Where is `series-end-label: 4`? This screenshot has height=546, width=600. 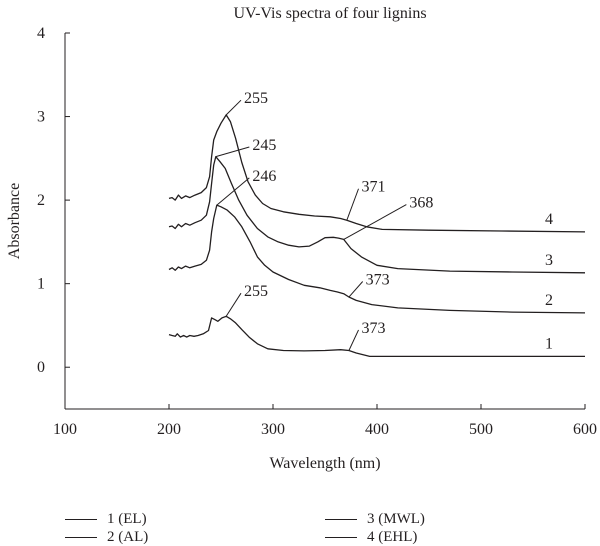
series-end-label: 4 is located at coordinates (549, 219).